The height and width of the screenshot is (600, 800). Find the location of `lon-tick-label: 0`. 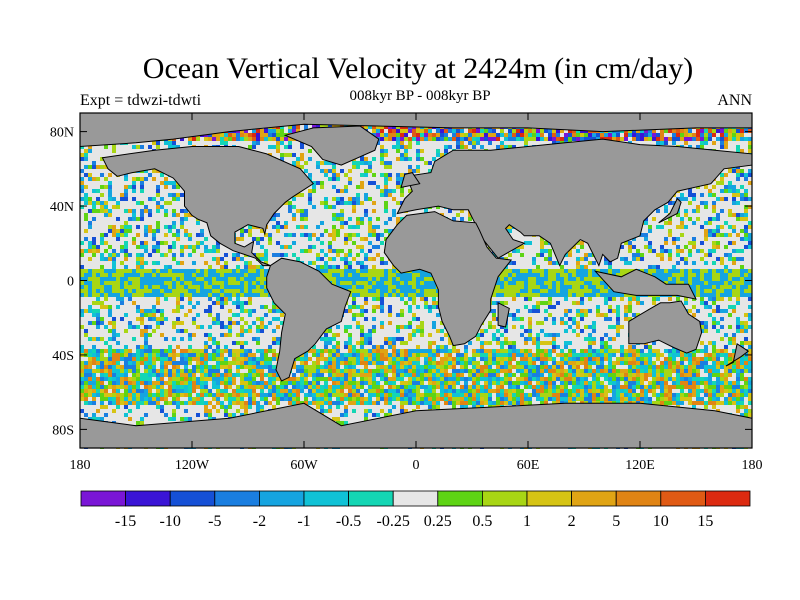

lon-tick-label: 0 is located at coordinates (416, 465).